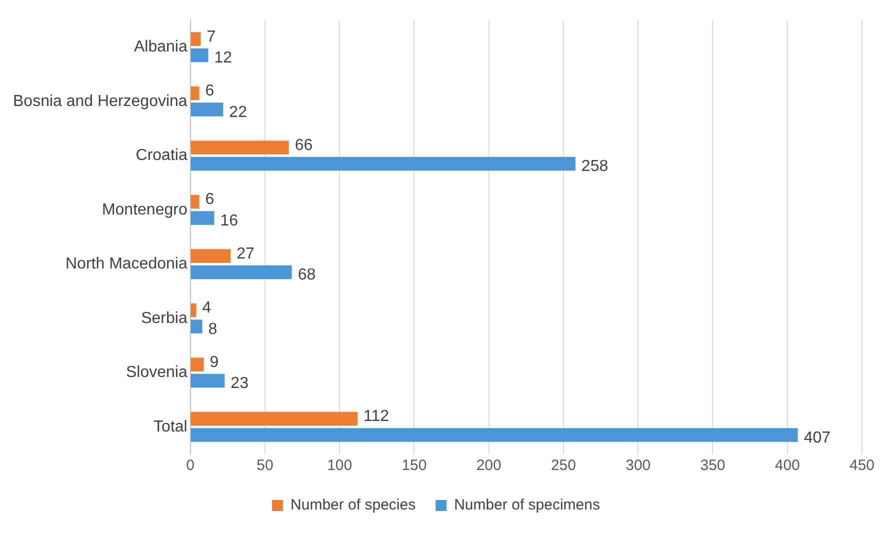  What do you see at coordinates (239, 383) in the screenshot?
I see `data-label: 23` at bounding box center [239, 383].